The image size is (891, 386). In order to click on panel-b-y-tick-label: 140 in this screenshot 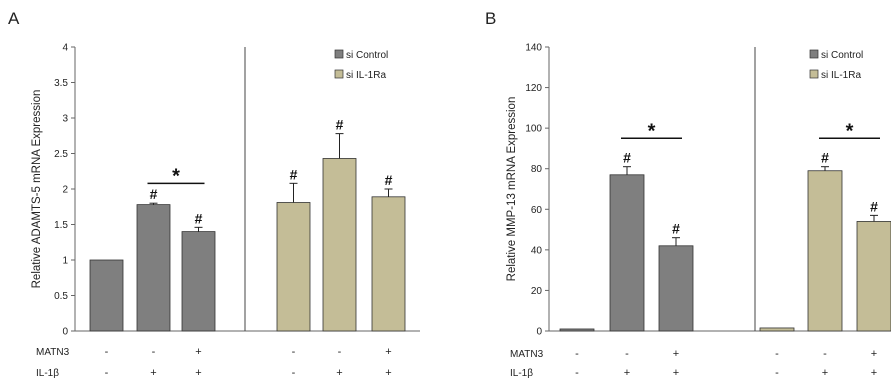, I will do `click(533, 48)`.